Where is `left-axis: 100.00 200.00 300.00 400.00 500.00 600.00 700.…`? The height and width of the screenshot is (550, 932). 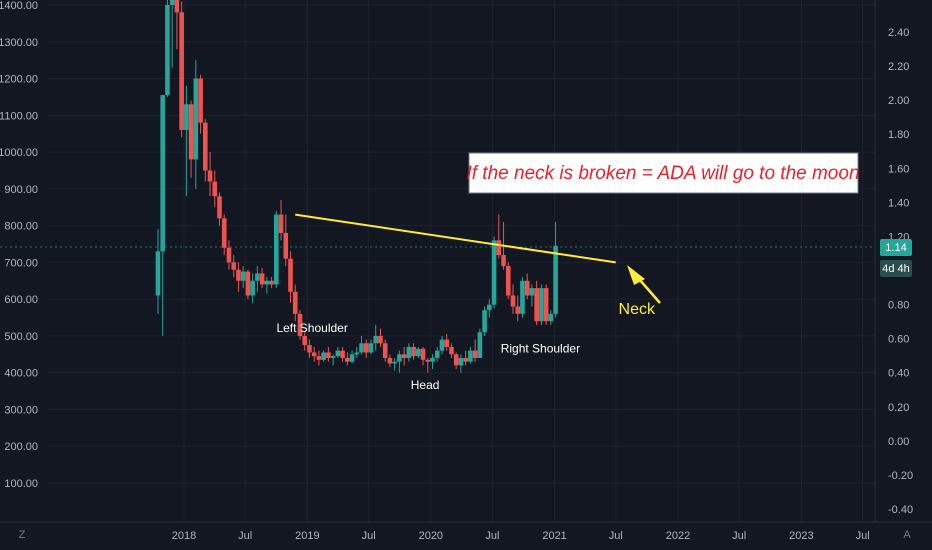
left-axis: 100.00 200.00 300.00 400.00 500.00 600.00 700.… is located at coordinates (19, 245).